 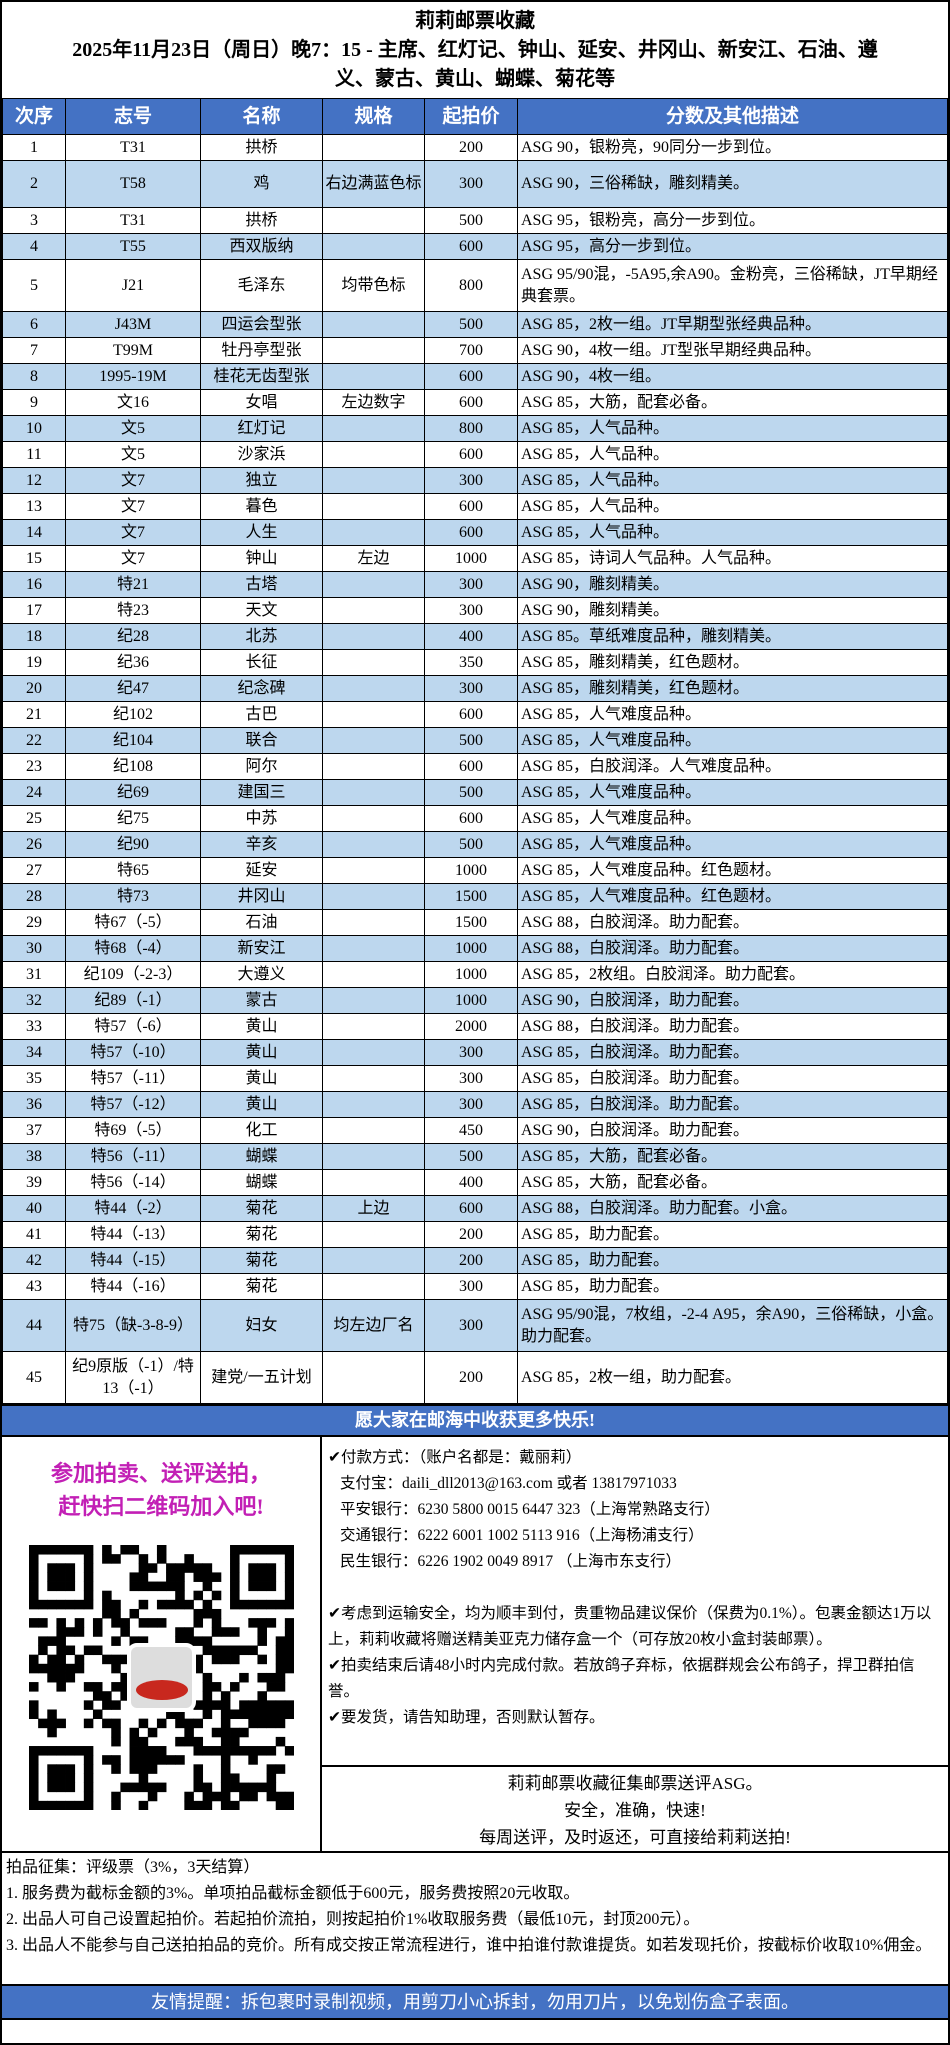 What do you see at coordinates (34, 662) in the screenshot?
I see `col-order: 19` at bounding box center [34, 662].